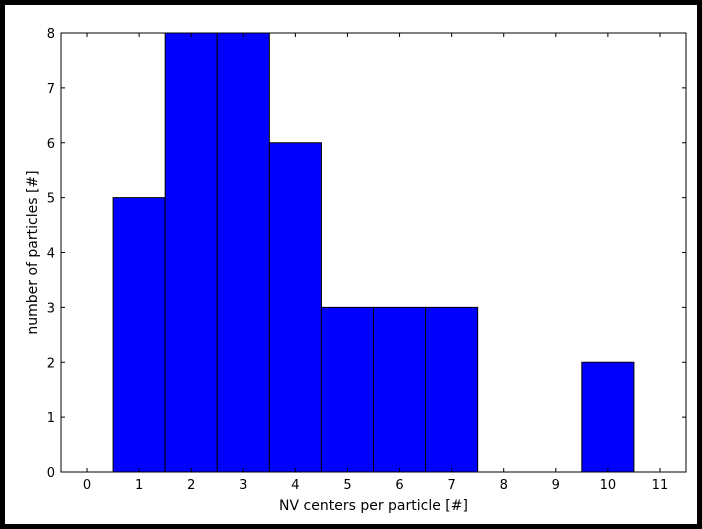  I want to click on x-tick-label: 10, so click(608, 485).